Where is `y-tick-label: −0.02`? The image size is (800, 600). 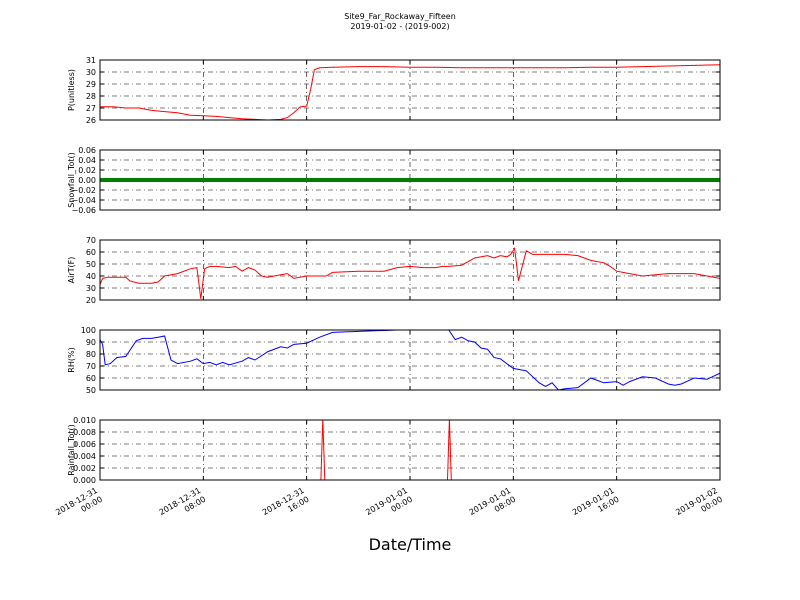
y-tick-label: −0.02 is located at coordinates (83, 190).